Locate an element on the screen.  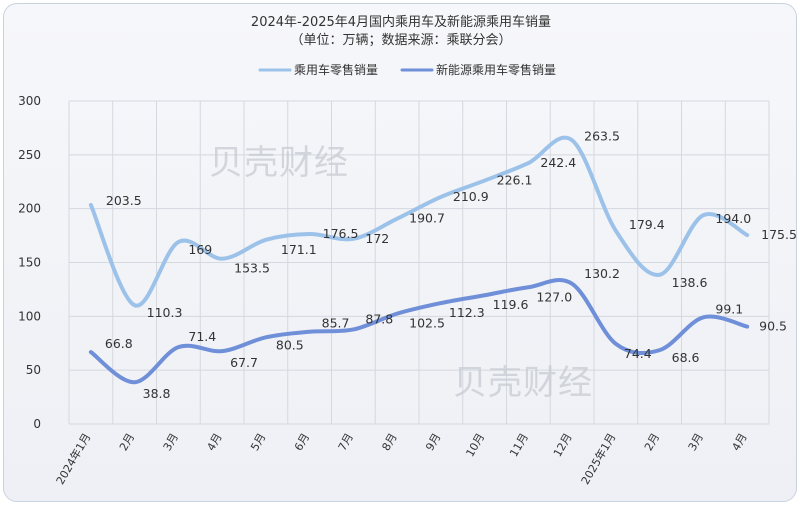
data-label-2: 119.6 is located at coordinates (511, 304).